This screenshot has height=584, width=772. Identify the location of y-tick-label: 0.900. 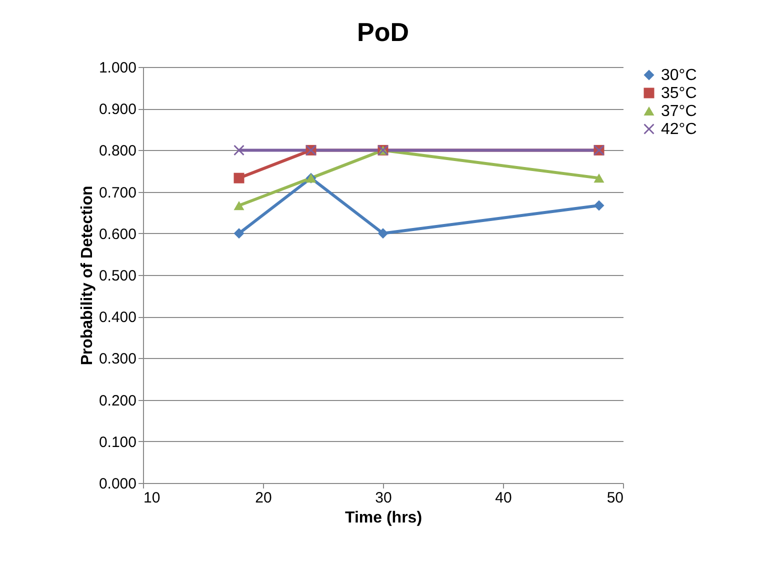
(117, 109).